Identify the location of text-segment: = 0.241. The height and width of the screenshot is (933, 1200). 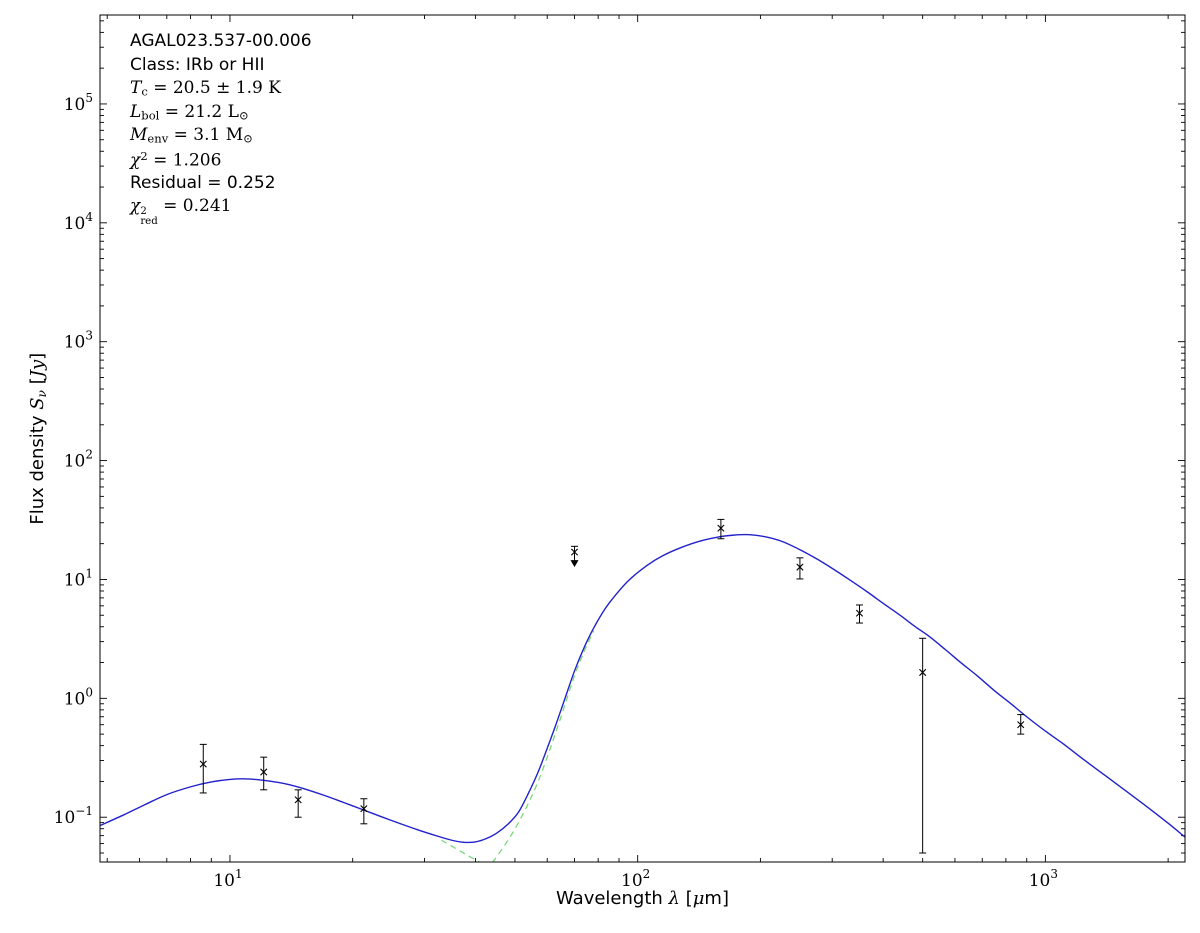
(194, 206).